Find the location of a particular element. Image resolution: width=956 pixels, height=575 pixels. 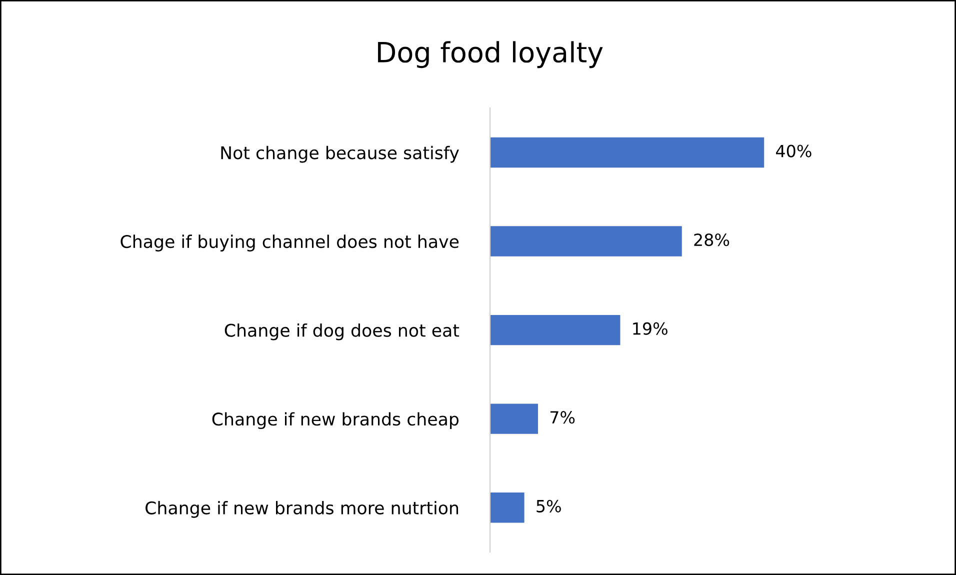

data-label: 7% is located at coordinates (562, 417).